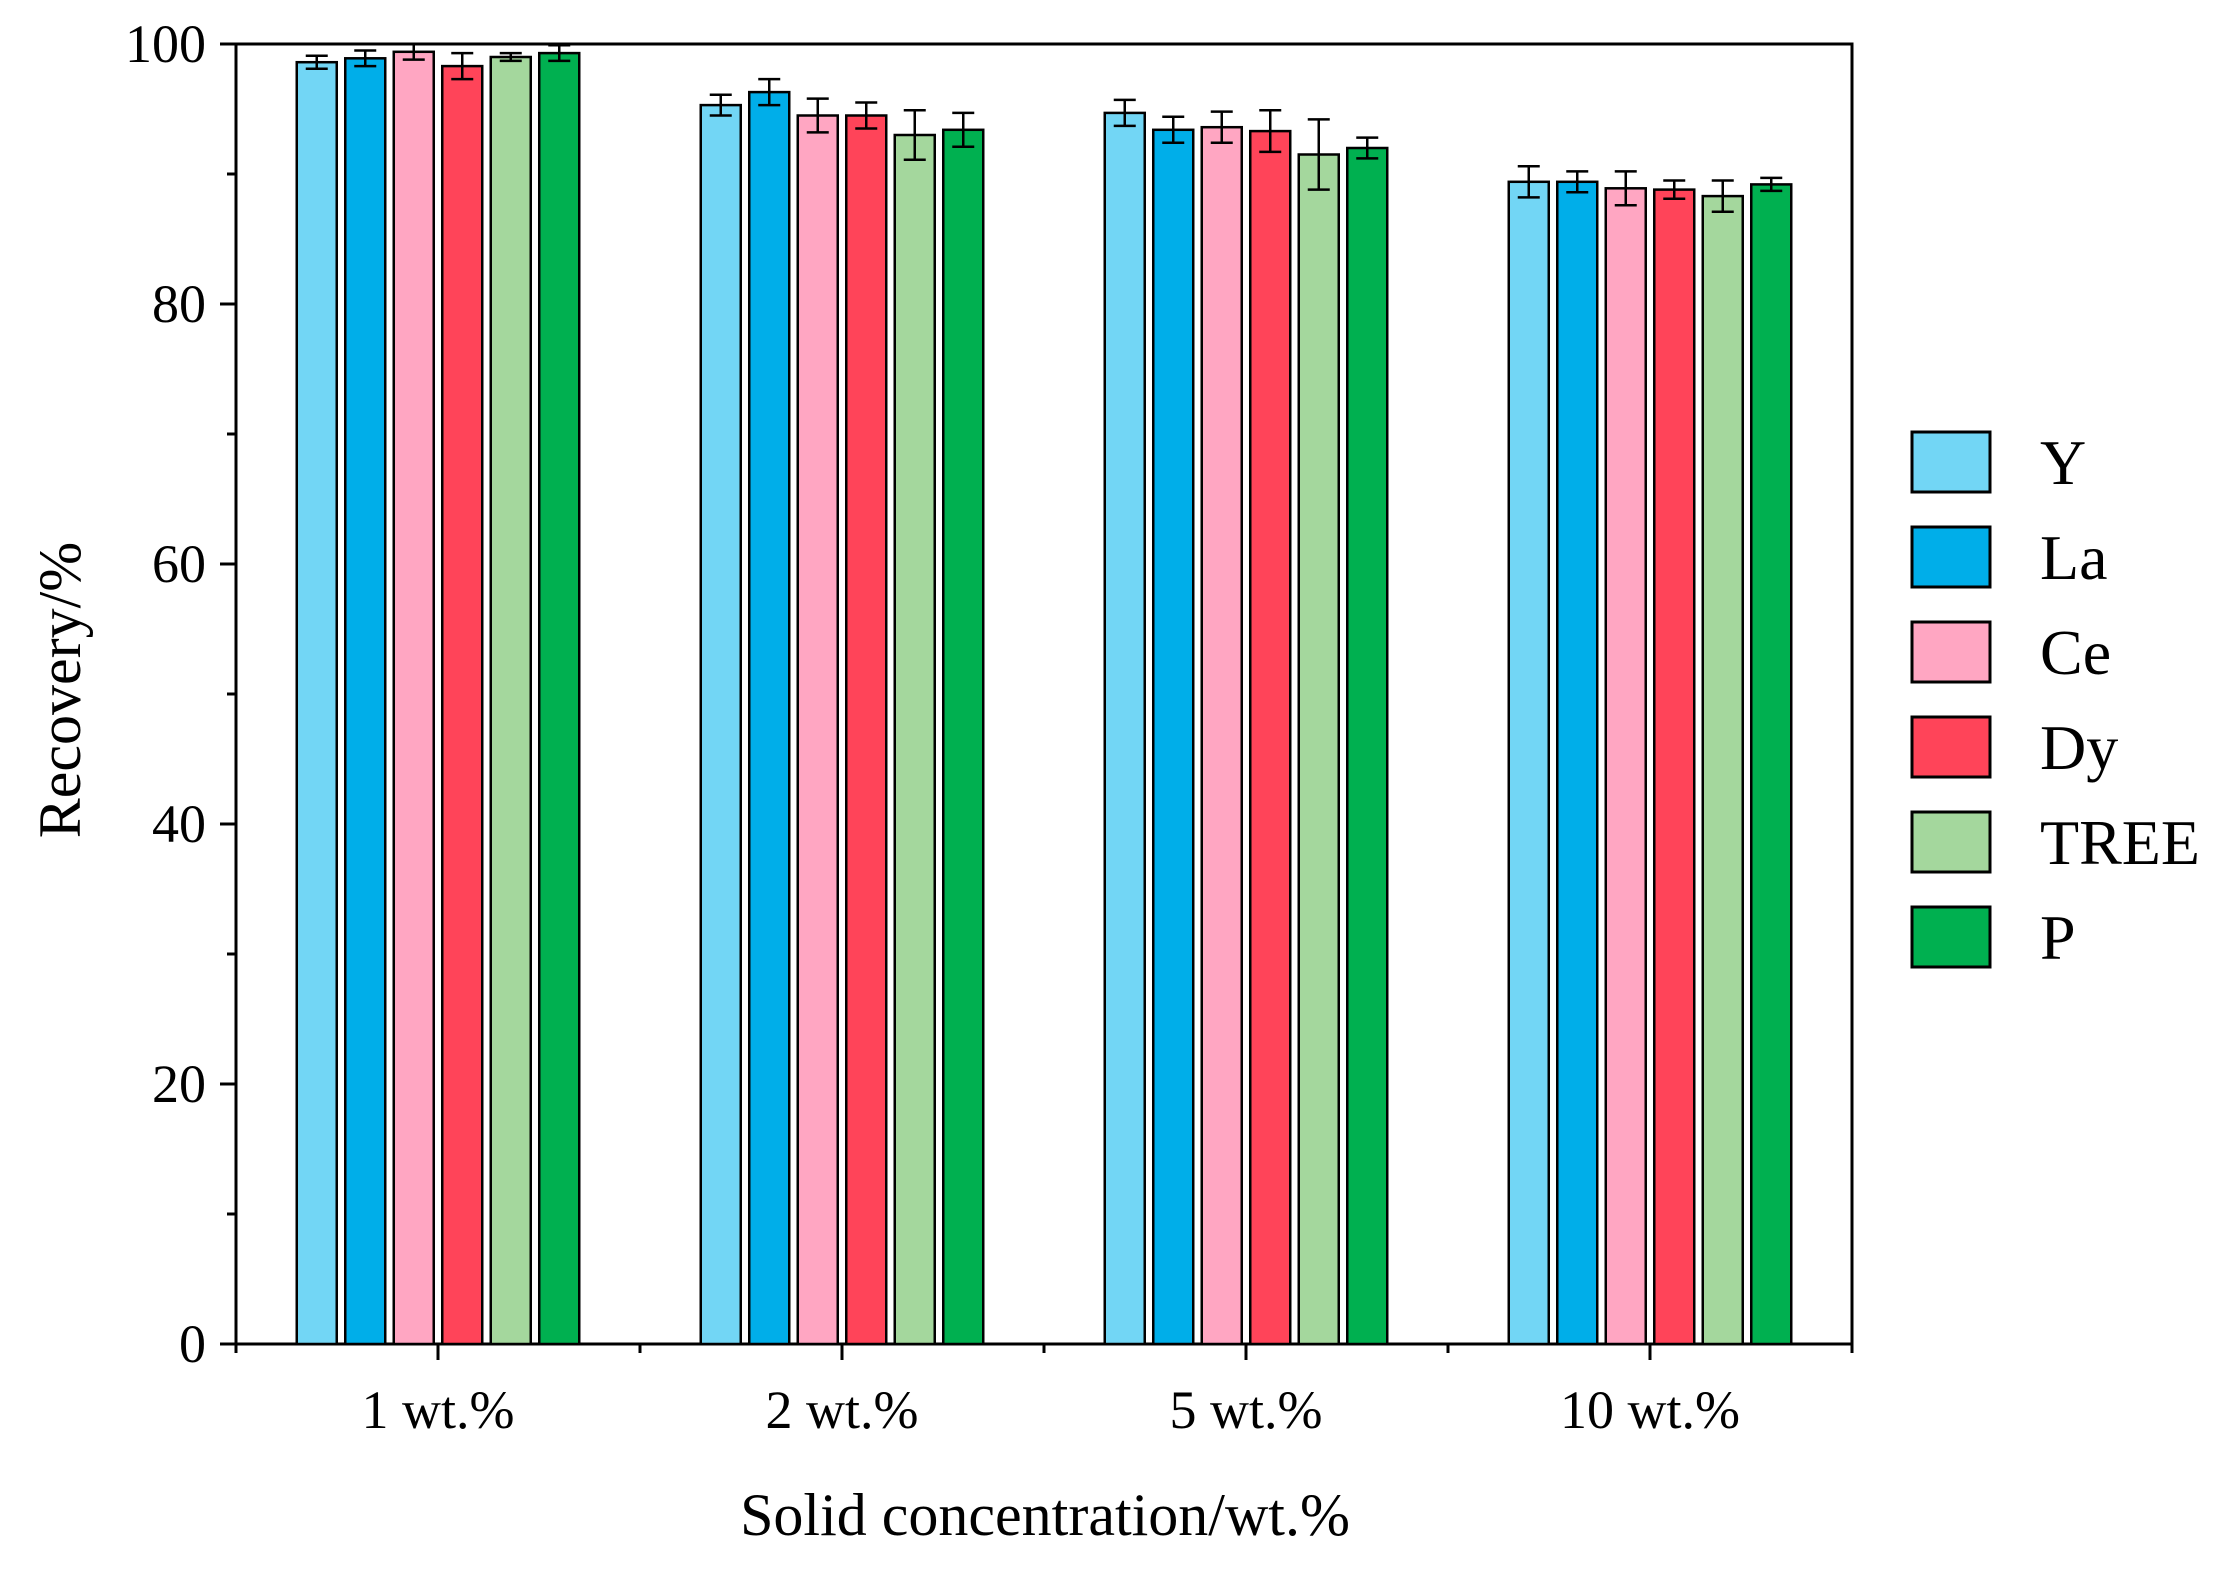 The height and width of the screenshot is (1569, 2237). Describe the element at coordinates (438, 1410) in the screenshot. I see `x-tick-label: 1 wt.%` at that location.